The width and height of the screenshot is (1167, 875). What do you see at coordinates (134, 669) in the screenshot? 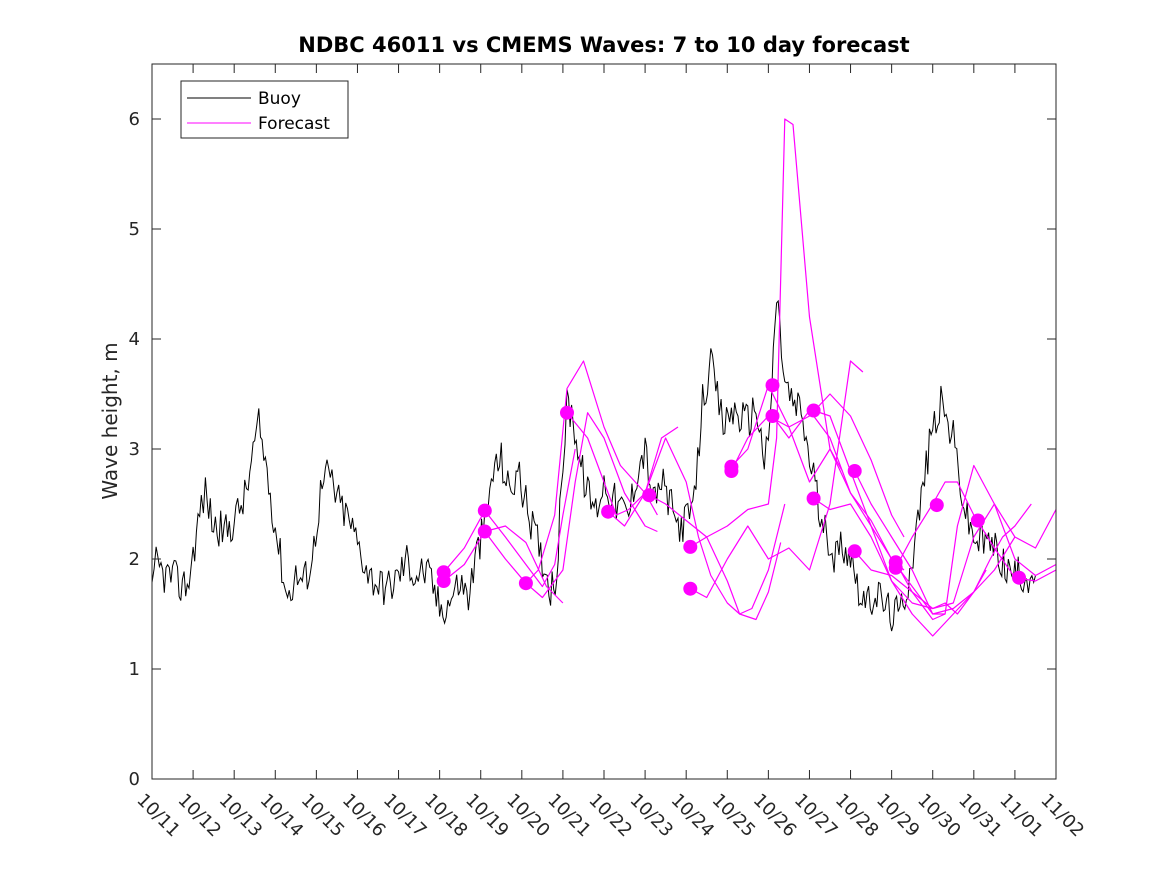
I see `y-tick-label: 1` at bounding box center [134, 669].